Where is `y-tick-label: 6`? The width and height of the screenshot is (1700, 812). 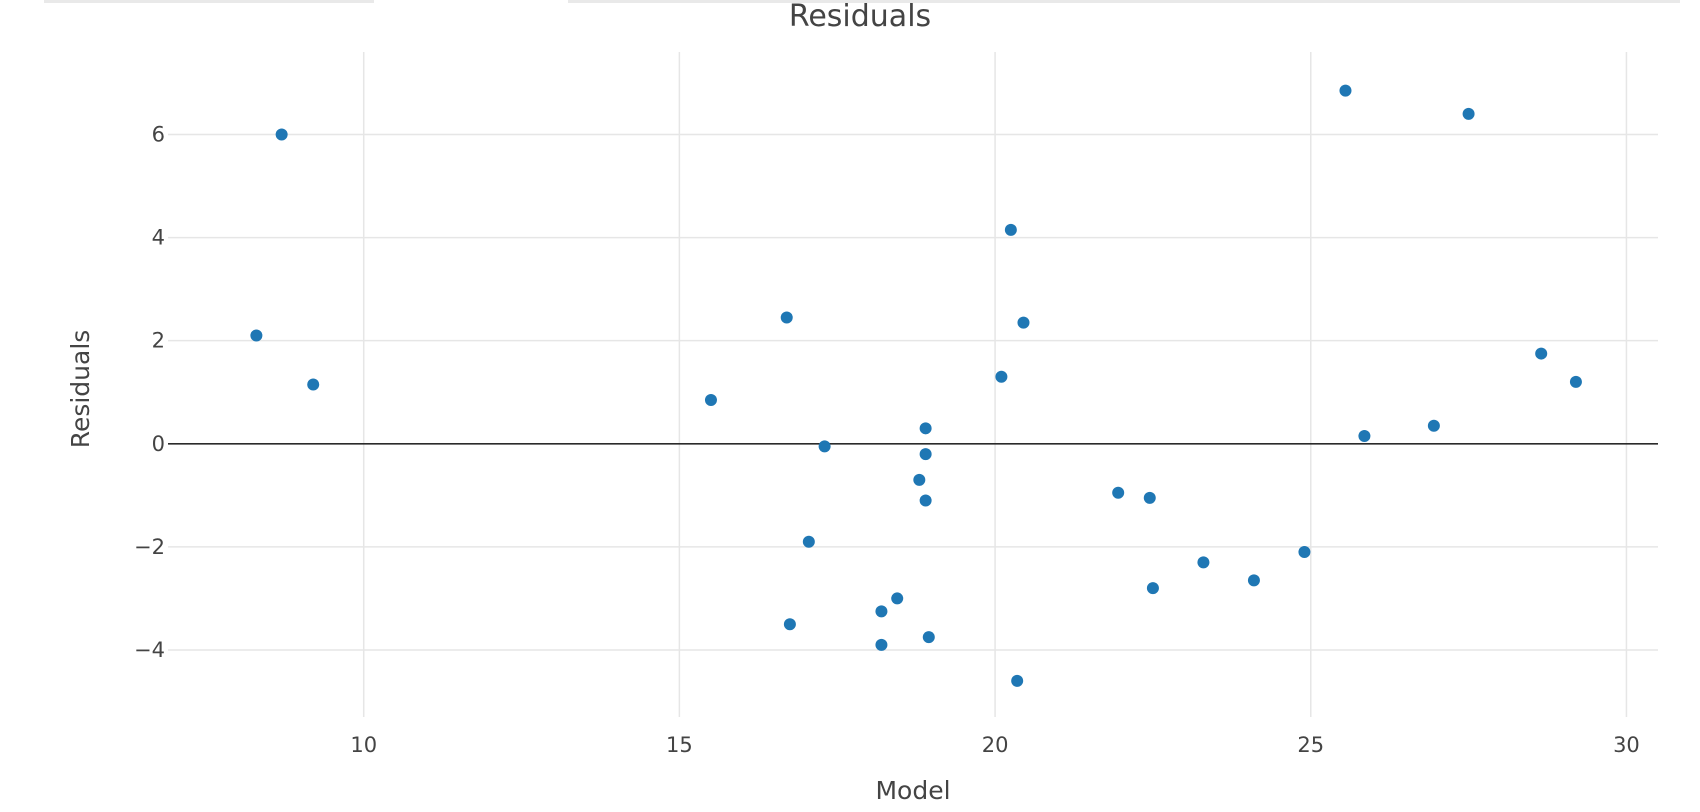
y-tick-label: 6 is located at coordinates (158, 134).